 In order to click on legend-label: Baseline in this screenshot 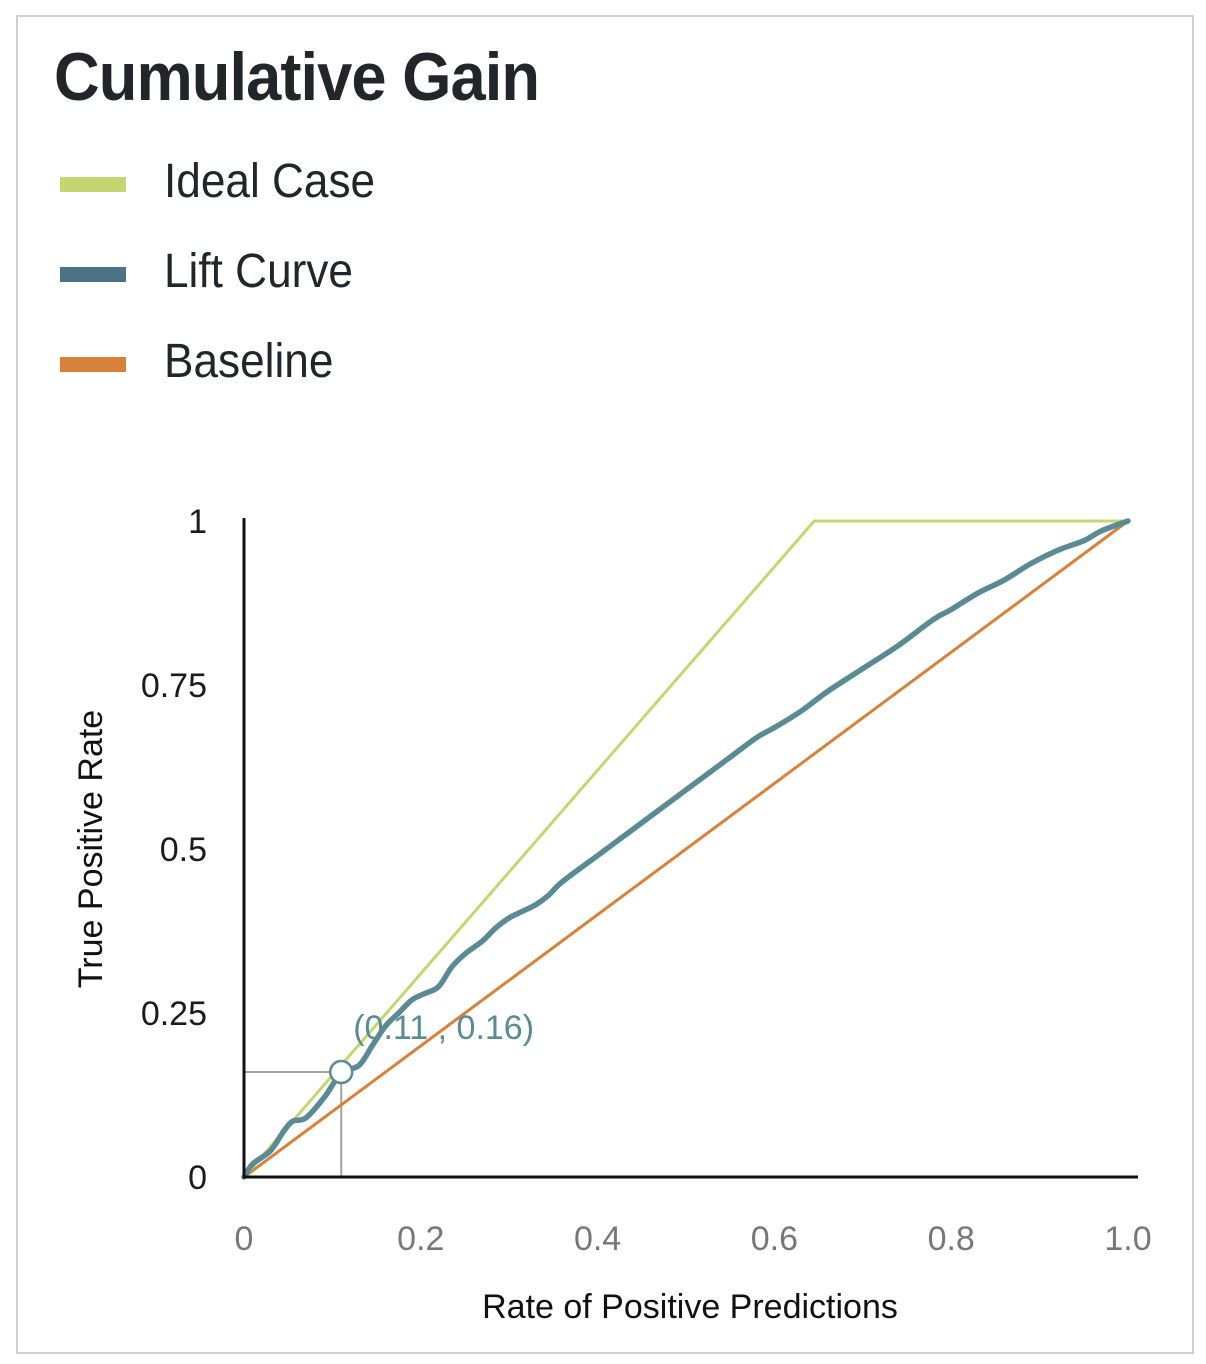, I will do `click(249, 361)`.